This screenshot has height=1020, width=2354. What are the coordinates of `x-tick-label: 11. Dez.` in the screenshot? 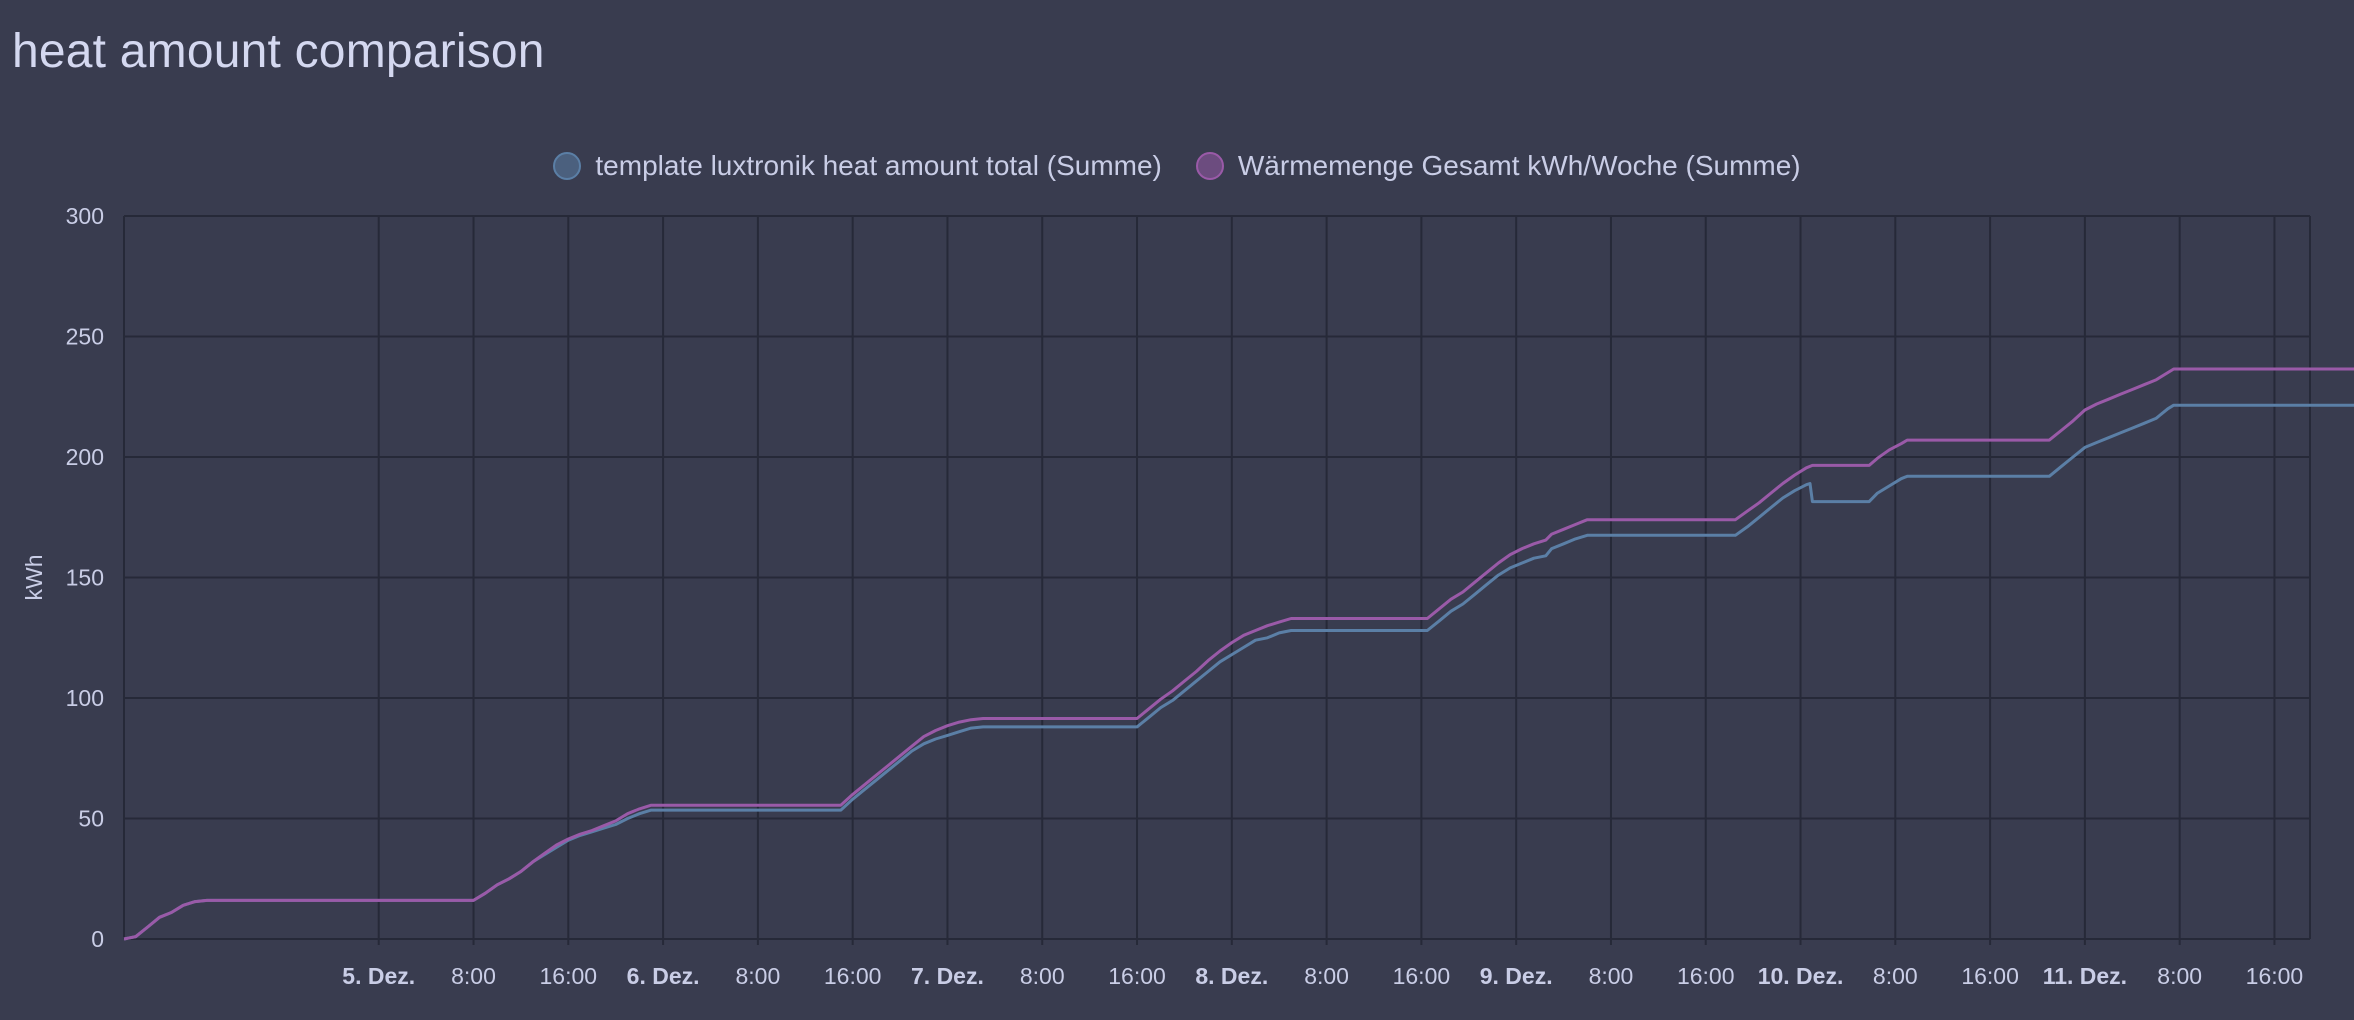 It's located at (2085, 976).